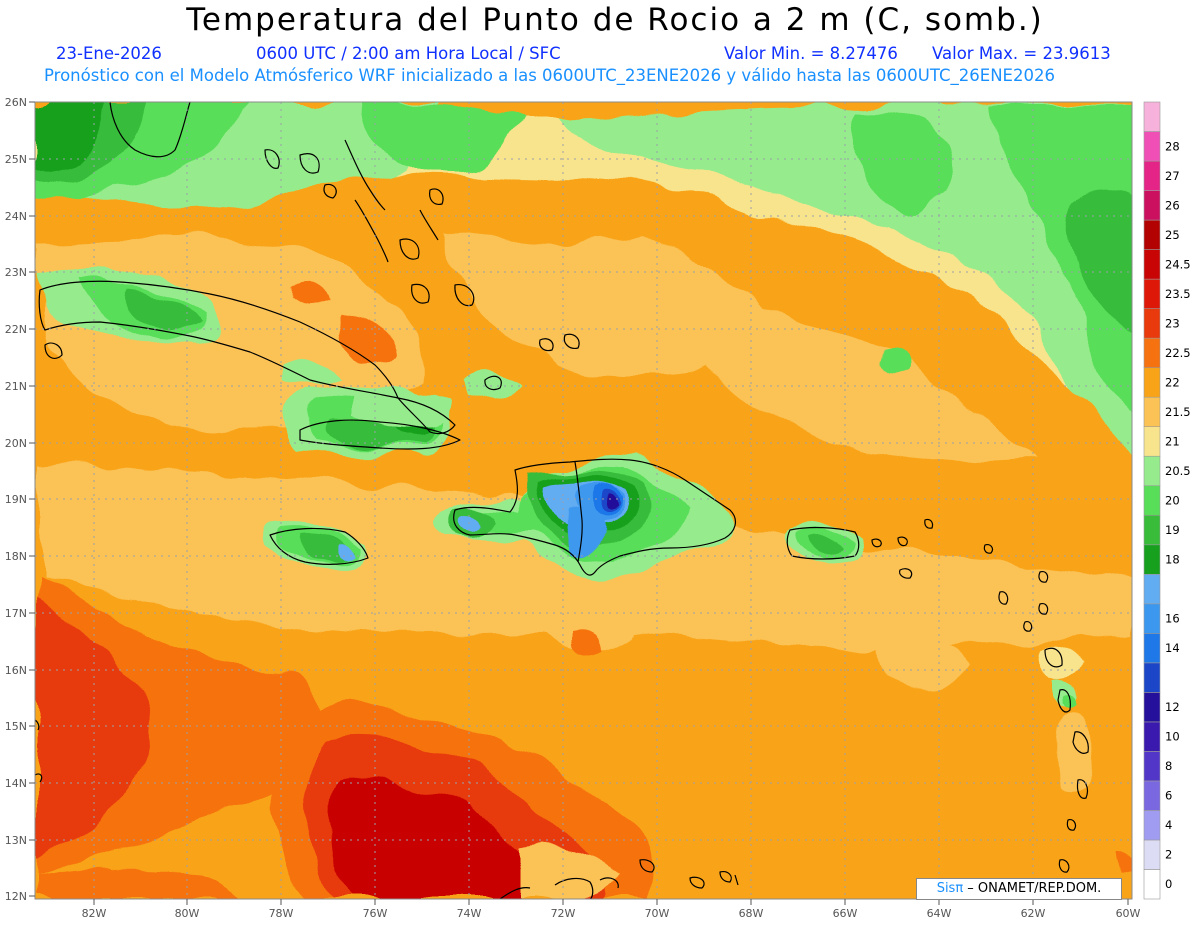  I want to click on legend-label: 14, so click(1172, 648).